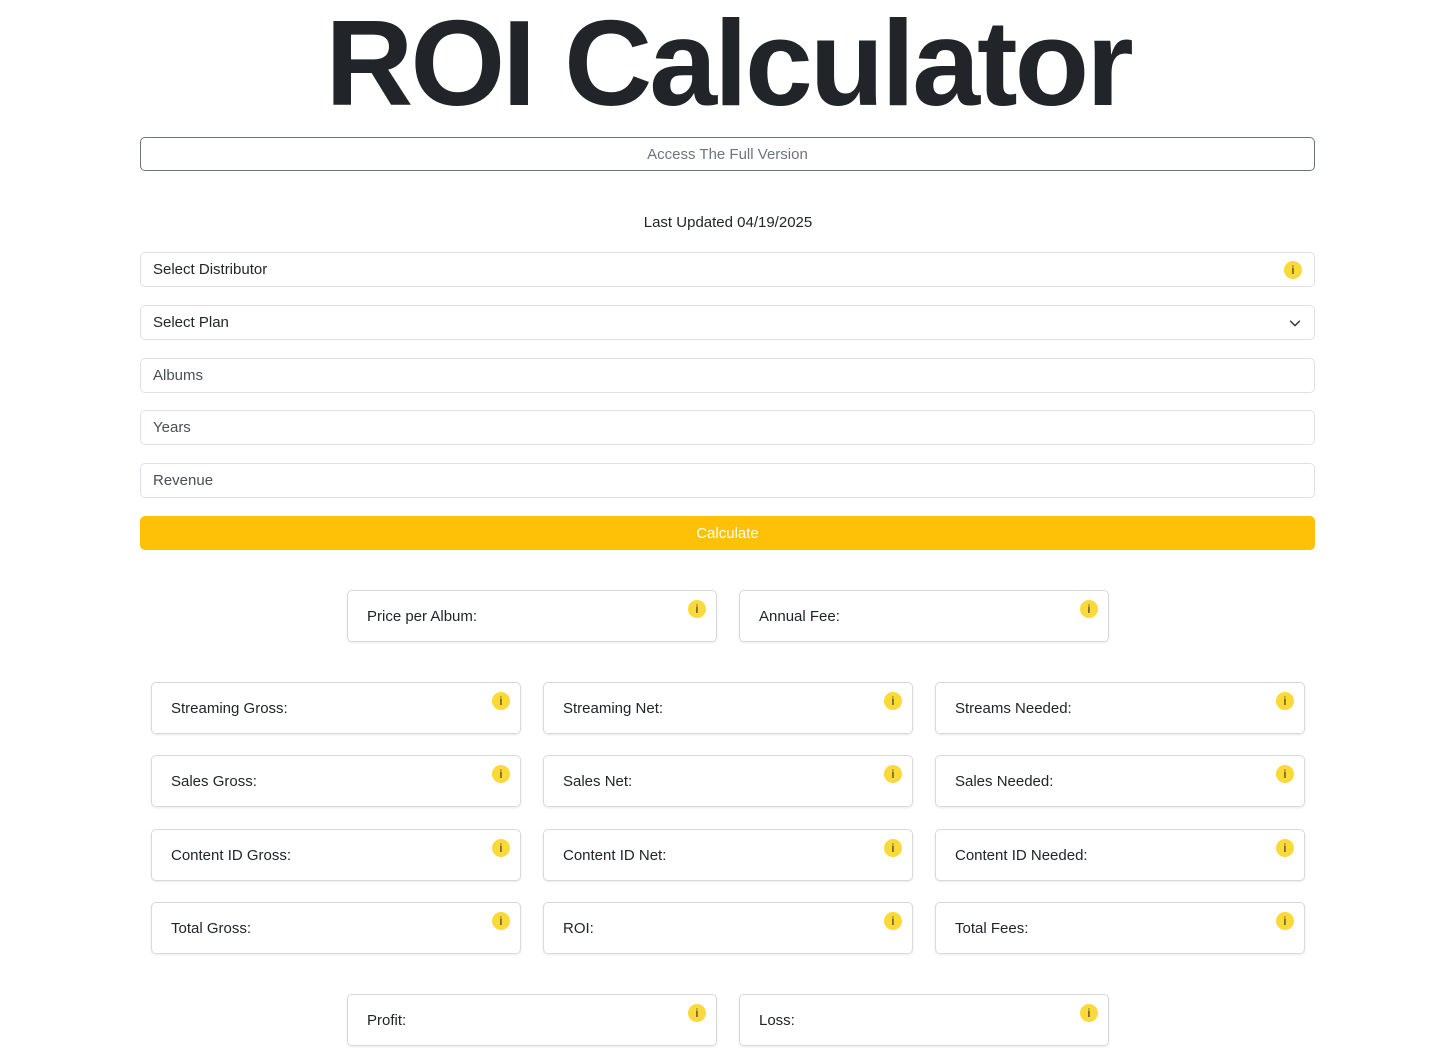 The width and height of the screenshot is (1456, 1059). What do you see at coordinates (532, 616) in the screenshot?
I see `price-per-album-card: Price per Album: i` at bounding box center [532, 616].